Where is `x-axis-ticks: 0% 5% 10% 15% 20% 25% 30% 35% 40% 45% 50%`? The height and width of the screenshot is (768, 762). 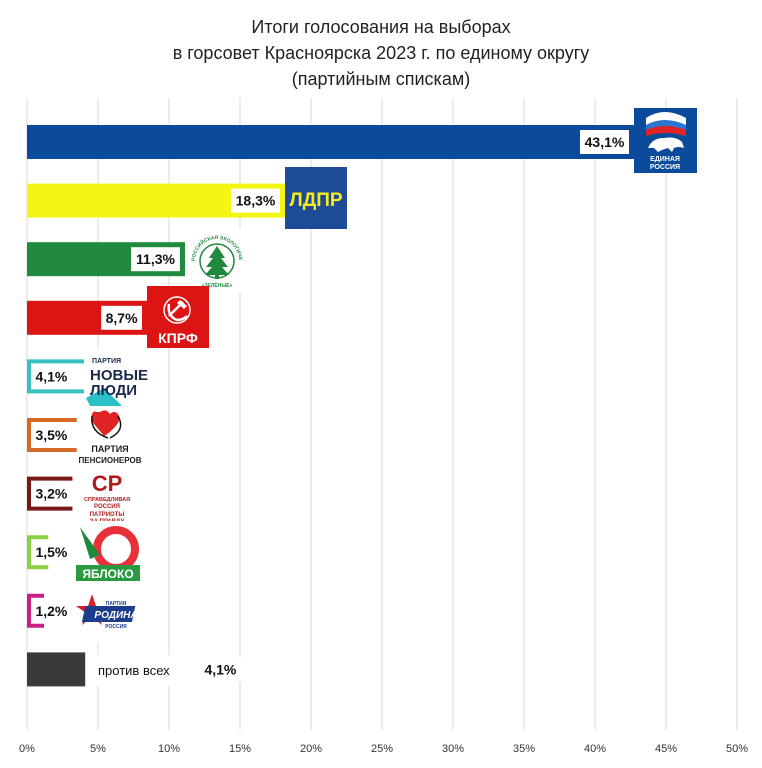
x-axis-ticks: 0% 5% 10% 15% 20% 25% 30% 35% 40% 45% 50% is located at coordinates (383, 749).